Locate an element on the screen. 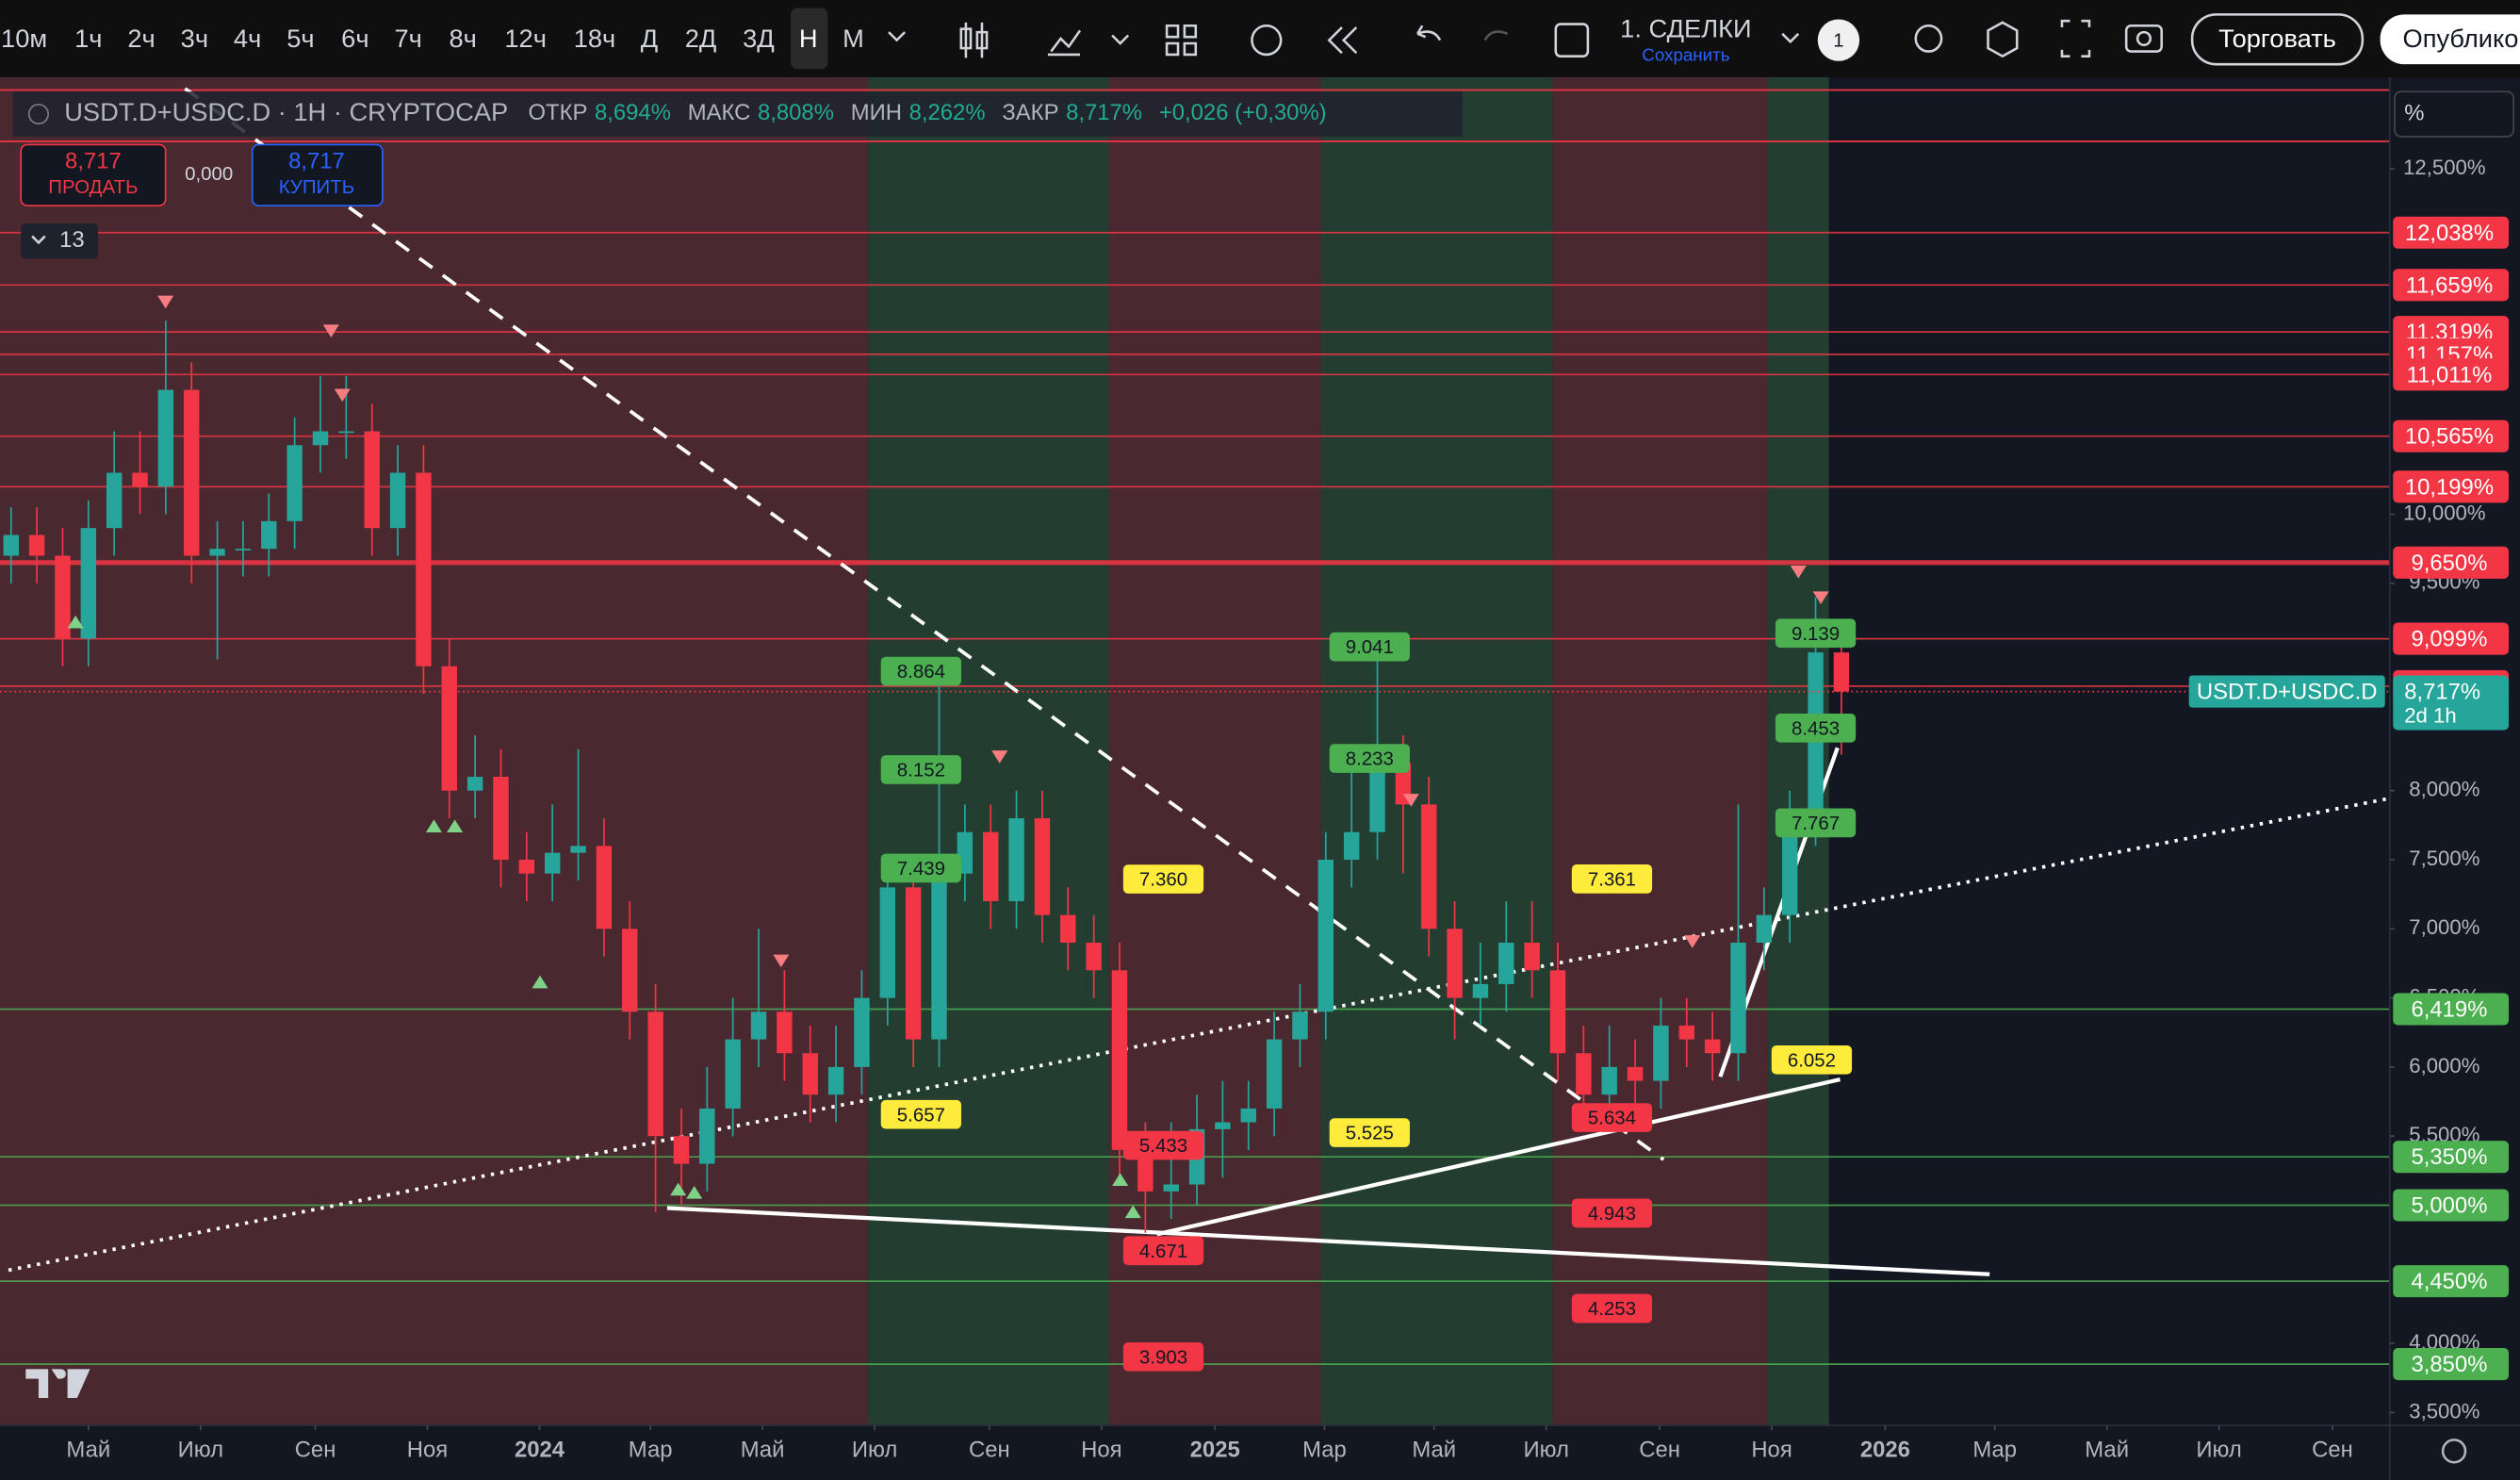 The width and height of the screenshot is (2520, 1480). interval-button: 4ч is located at coordinates (247, 38).